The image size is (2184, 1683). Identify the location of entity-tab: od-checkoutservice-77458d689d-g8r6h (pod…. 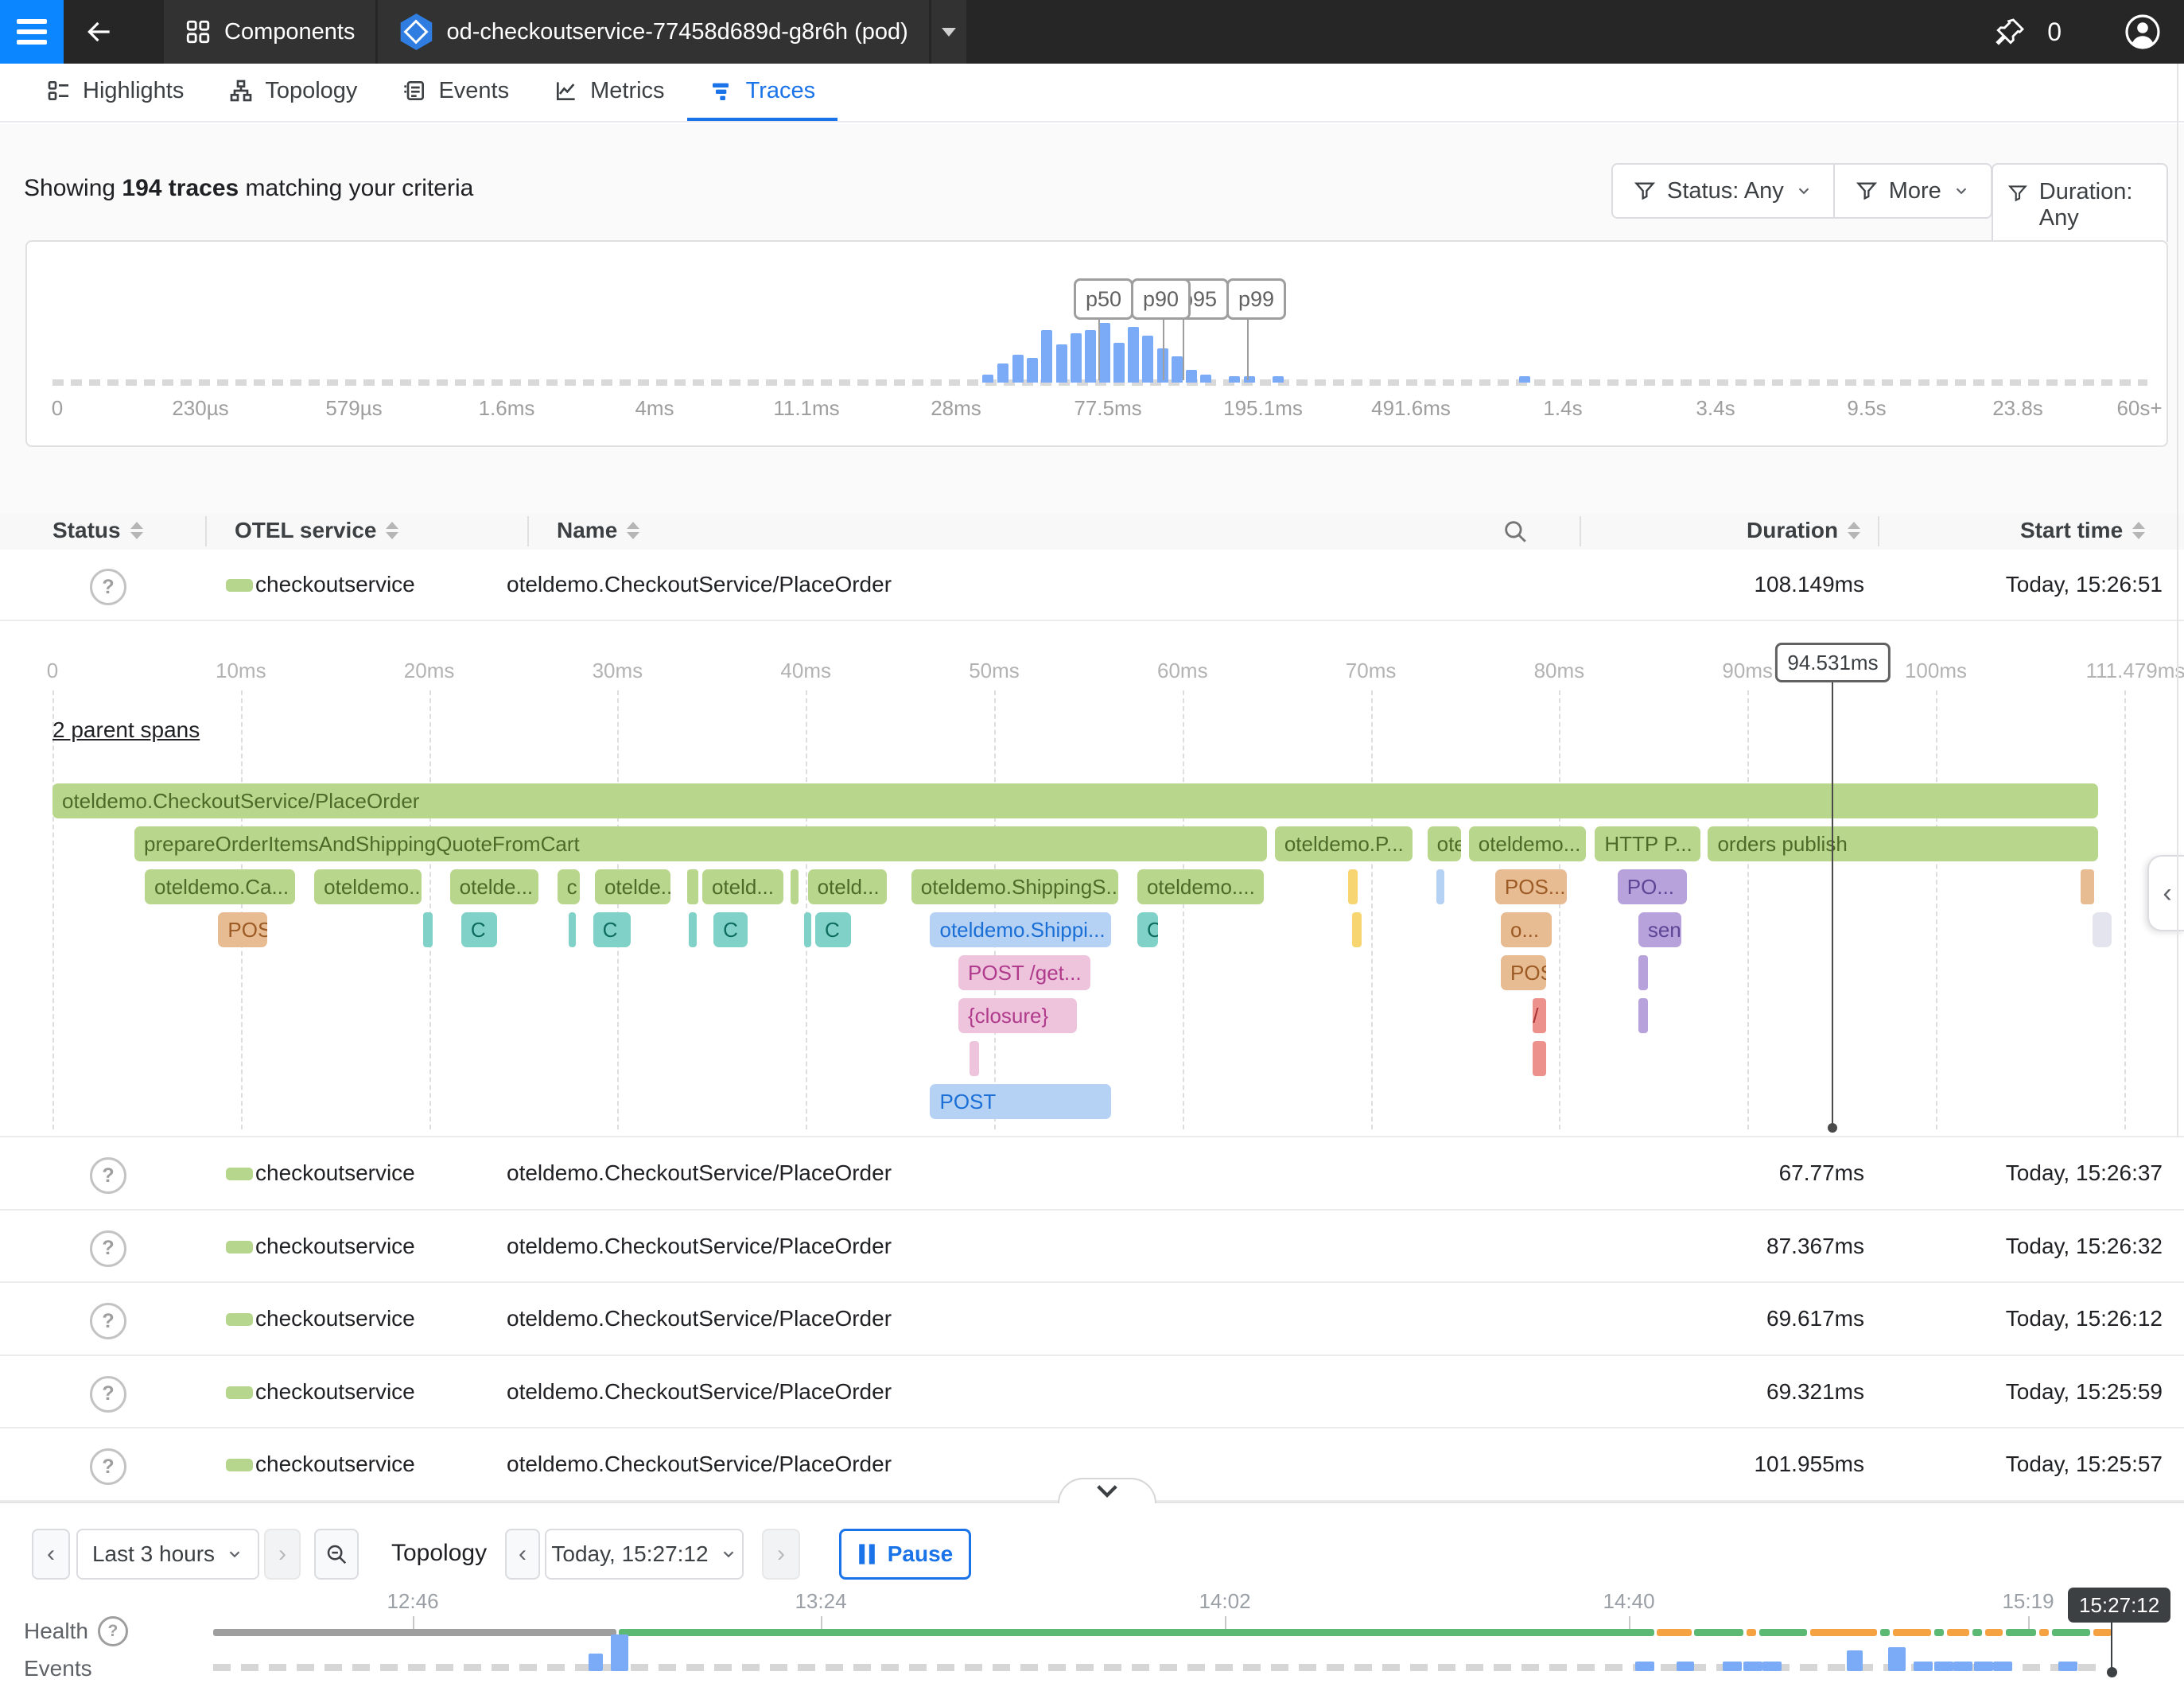
(653, 32).